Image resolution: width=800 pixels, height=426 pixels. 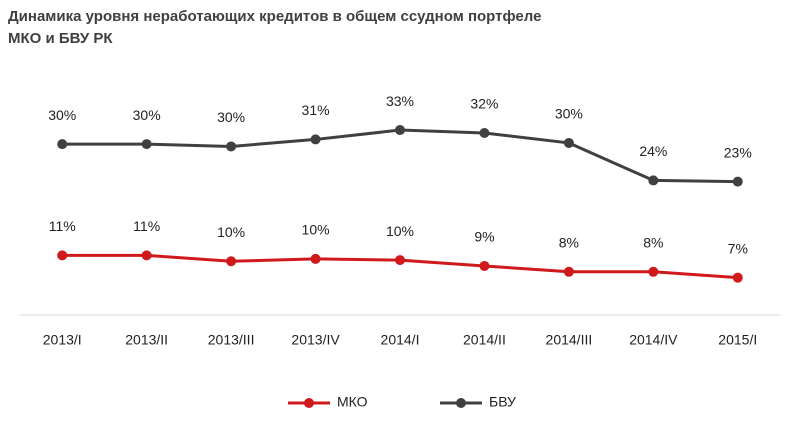 I want to click on x-tick-label: 2015/I, so click(x=737, y=340).